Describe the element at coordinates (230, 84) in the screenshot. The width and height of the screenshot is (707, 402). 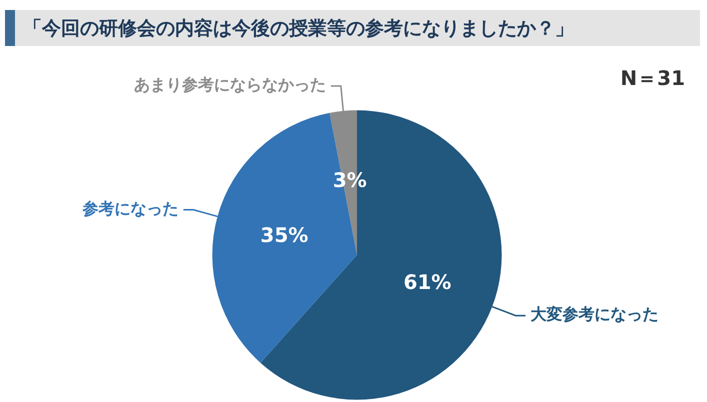
I see `slice-label: あまり参考にならなかった` at that location.